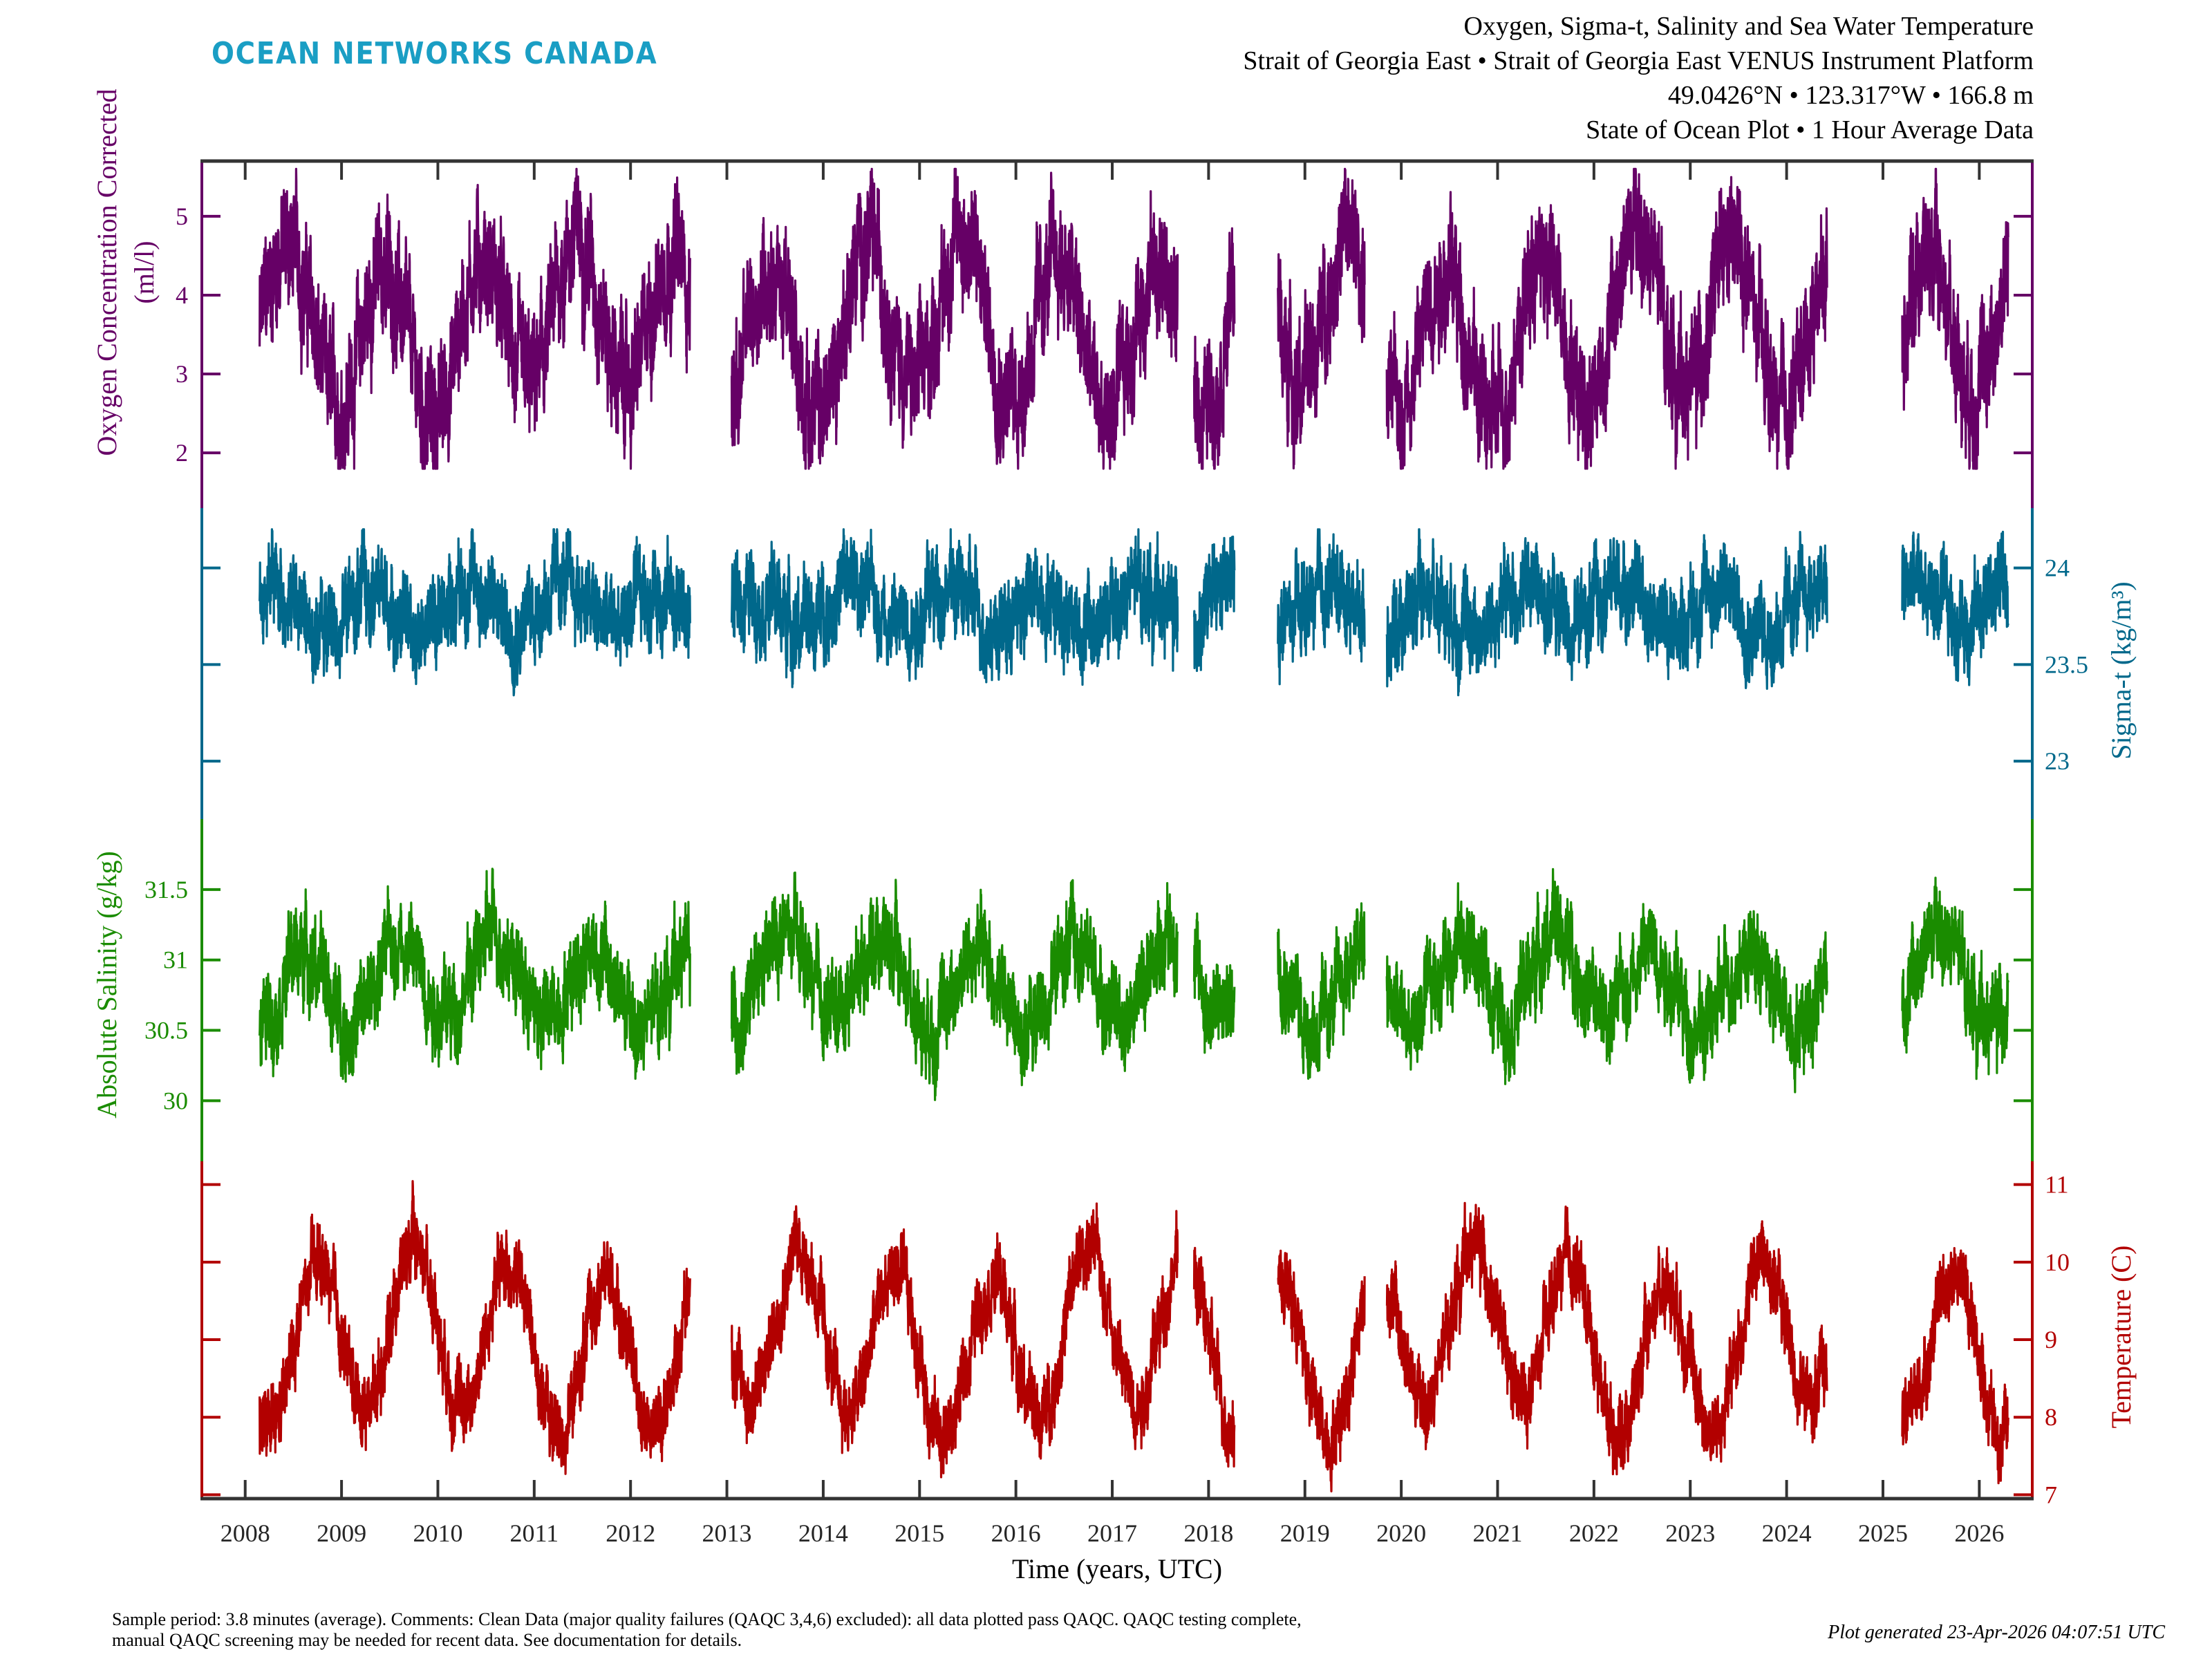 The width and height of the screenshot is (2212, 1659). What do you see at coordinates (182, 374) in the screenshot?
I see `y-tick-label: 3` at bounding box center [182, 374].